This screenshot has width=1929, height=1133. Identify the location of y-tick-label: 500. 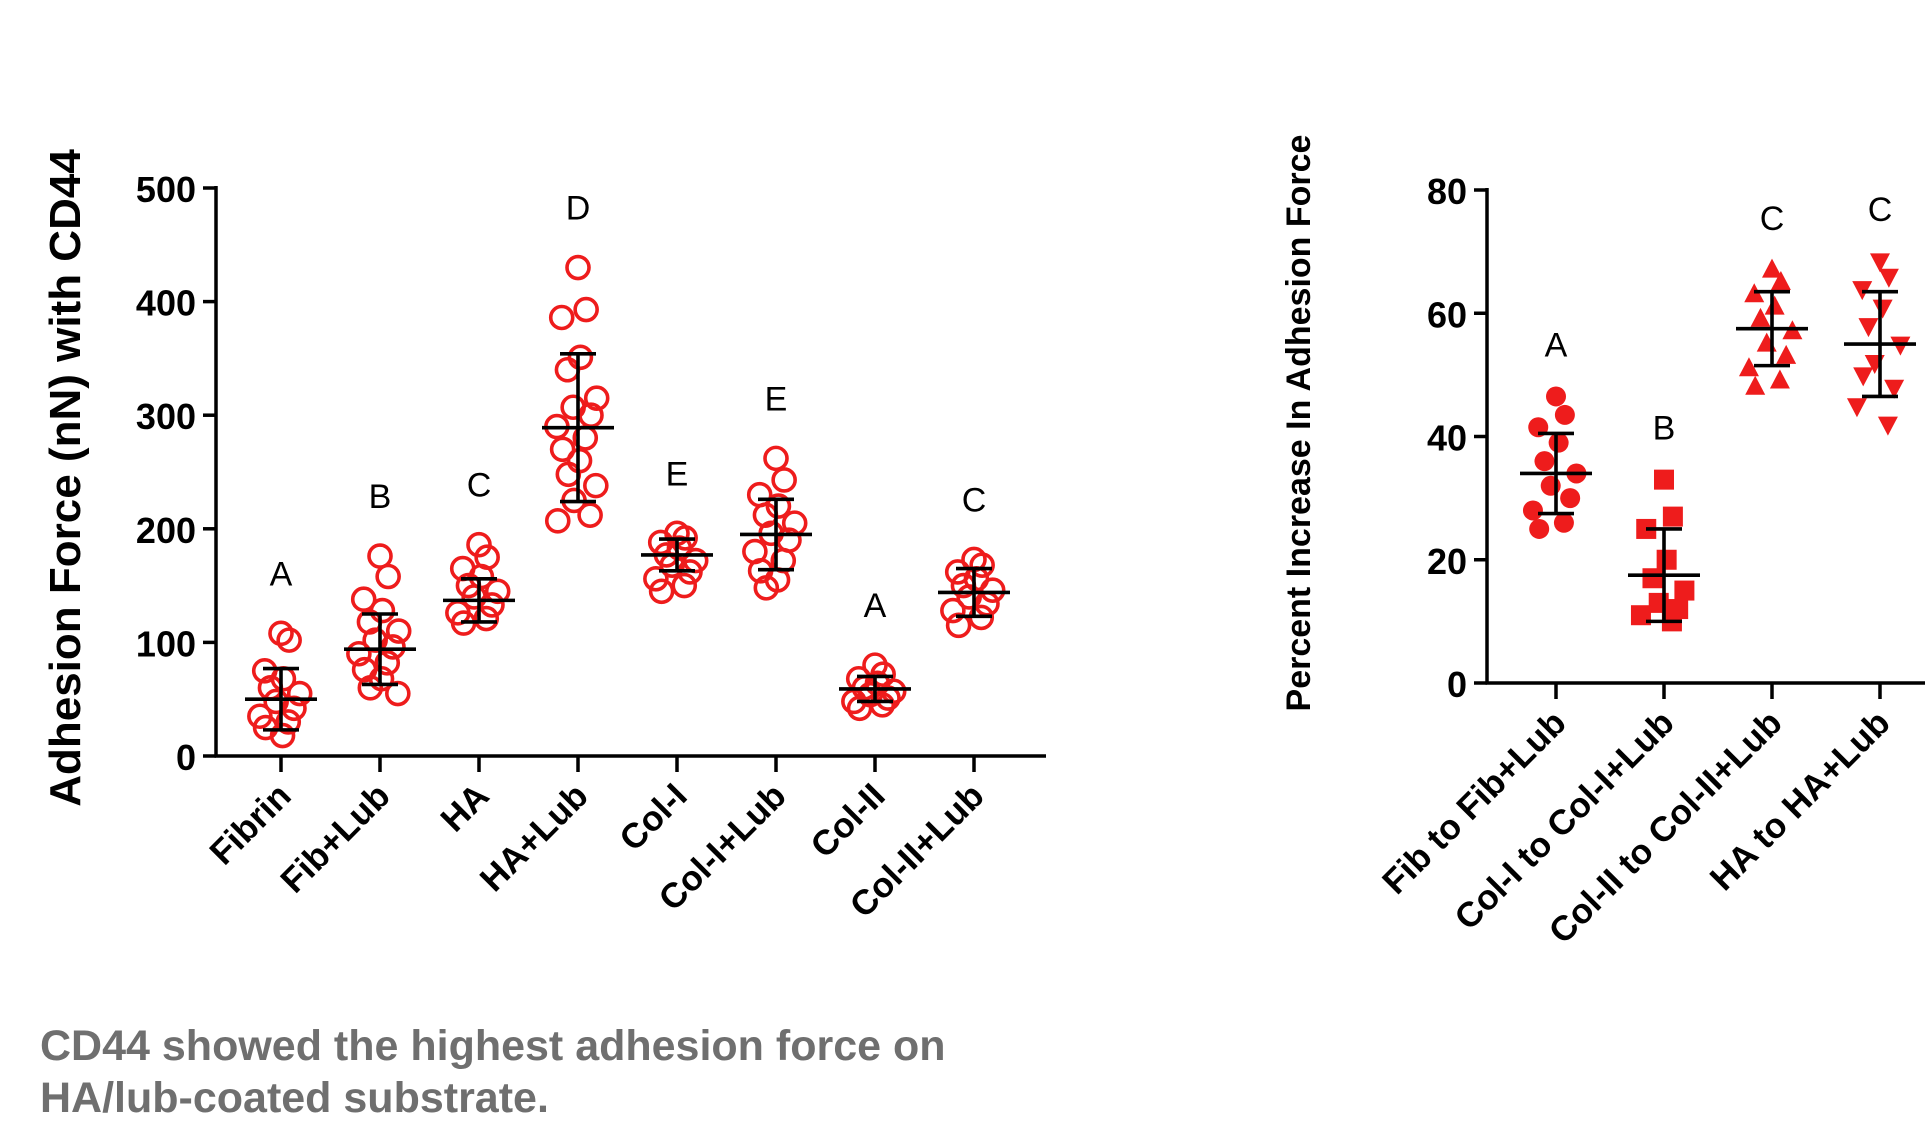
(166, 189).